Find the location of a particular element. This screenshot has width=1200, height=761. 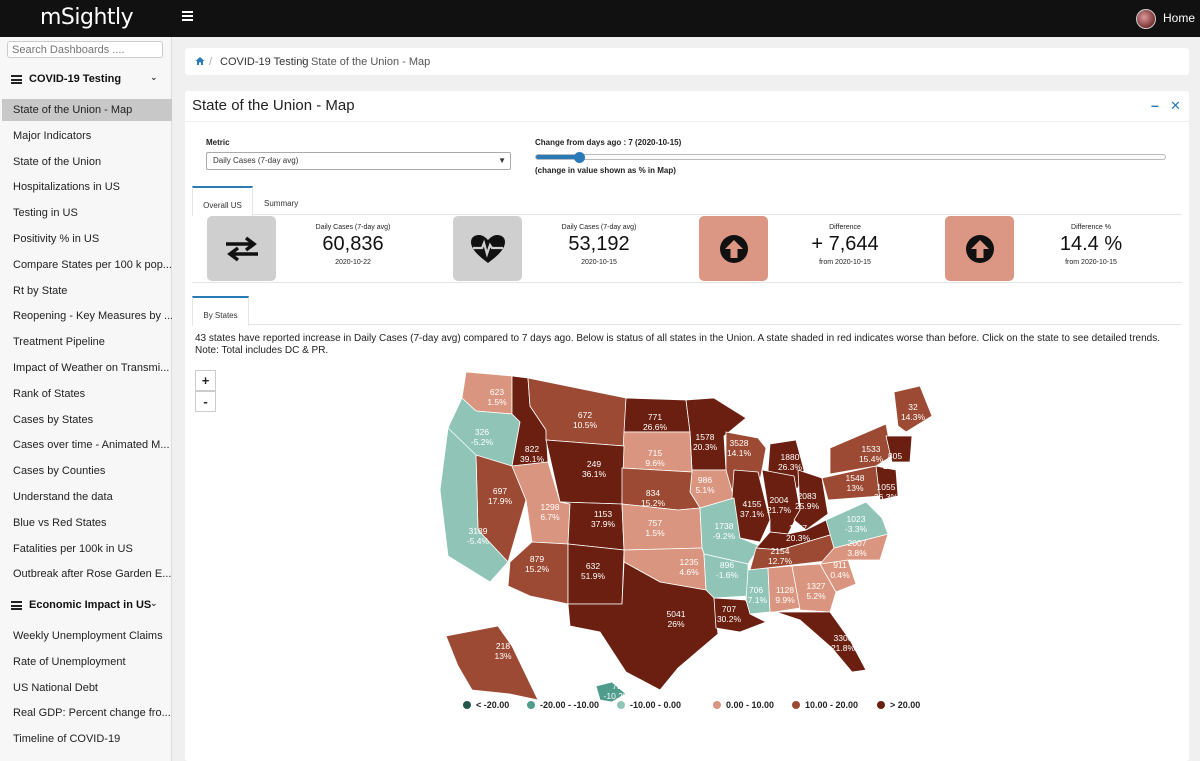

sidebar-section-covid-testing: COVID-19 Testing ⌄ is located at coordinates (86, 79).